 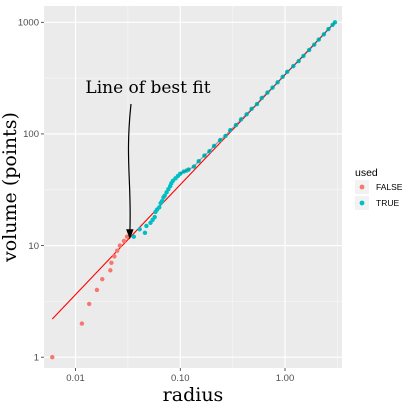 What do you see at coordinates (285, 378) in the screenshot?
I see `x-tick-label: 1.00` at bounding box center [285, 378].